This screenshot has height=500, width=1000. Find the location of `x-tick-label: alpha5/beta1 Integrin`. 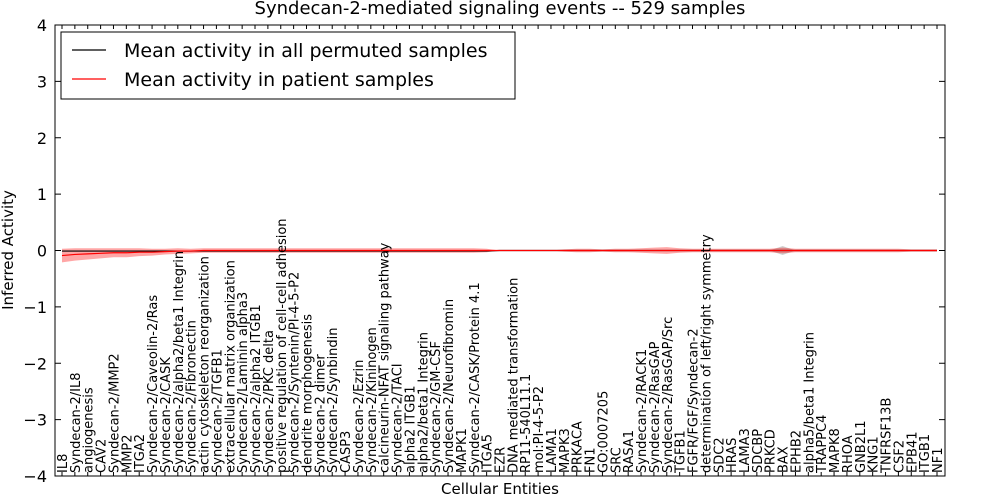

x-tick-label: alpha5/beta1 Integrin is located at coordinates (809, 402).